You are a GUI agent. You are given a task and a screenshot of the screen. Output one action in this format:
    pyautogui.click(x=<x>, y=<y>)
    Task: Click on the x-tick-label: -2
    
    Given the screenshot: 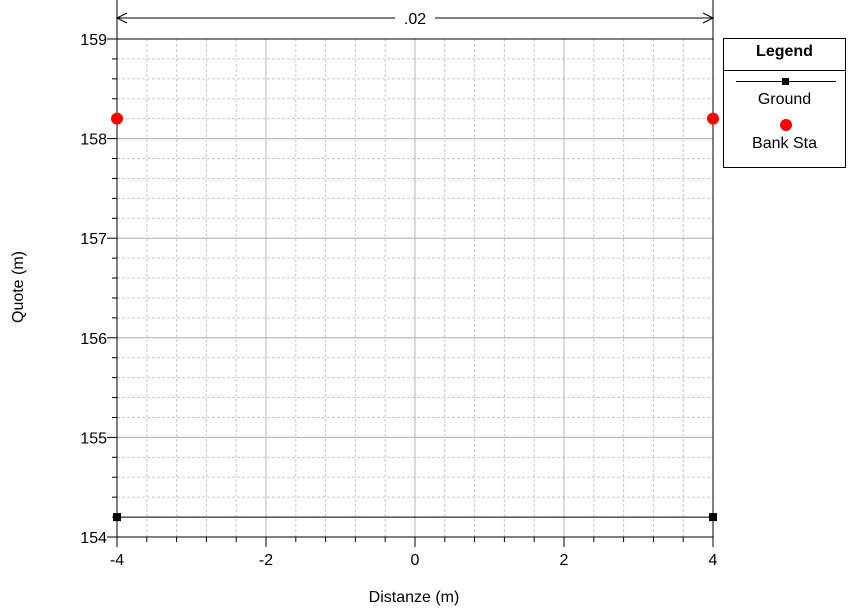 What is the action you would take?
    pyautogui.click(x=266, y=560)
    